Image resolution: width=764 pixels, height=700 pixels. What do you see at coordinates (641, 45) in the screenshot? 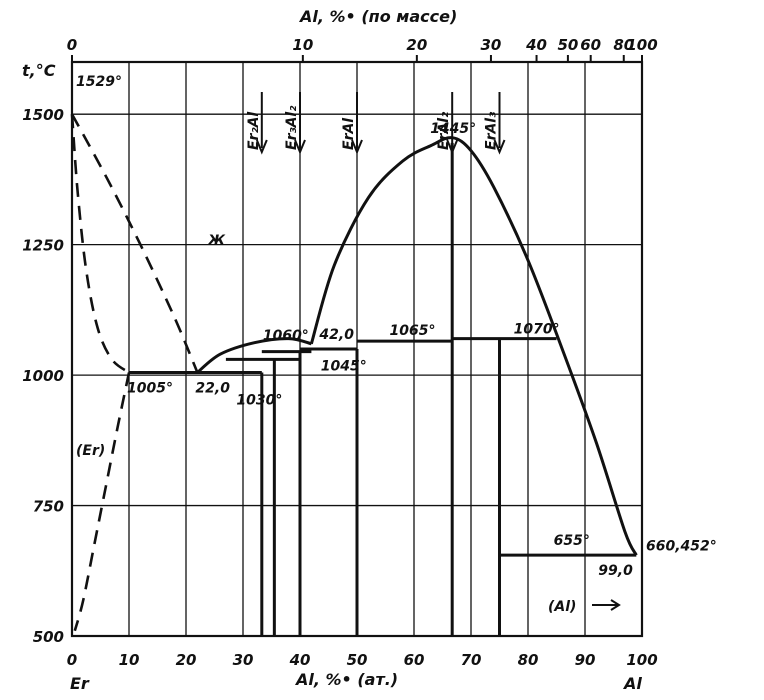
I see `top-tick-label: 100` at bounding box center [641, 45].